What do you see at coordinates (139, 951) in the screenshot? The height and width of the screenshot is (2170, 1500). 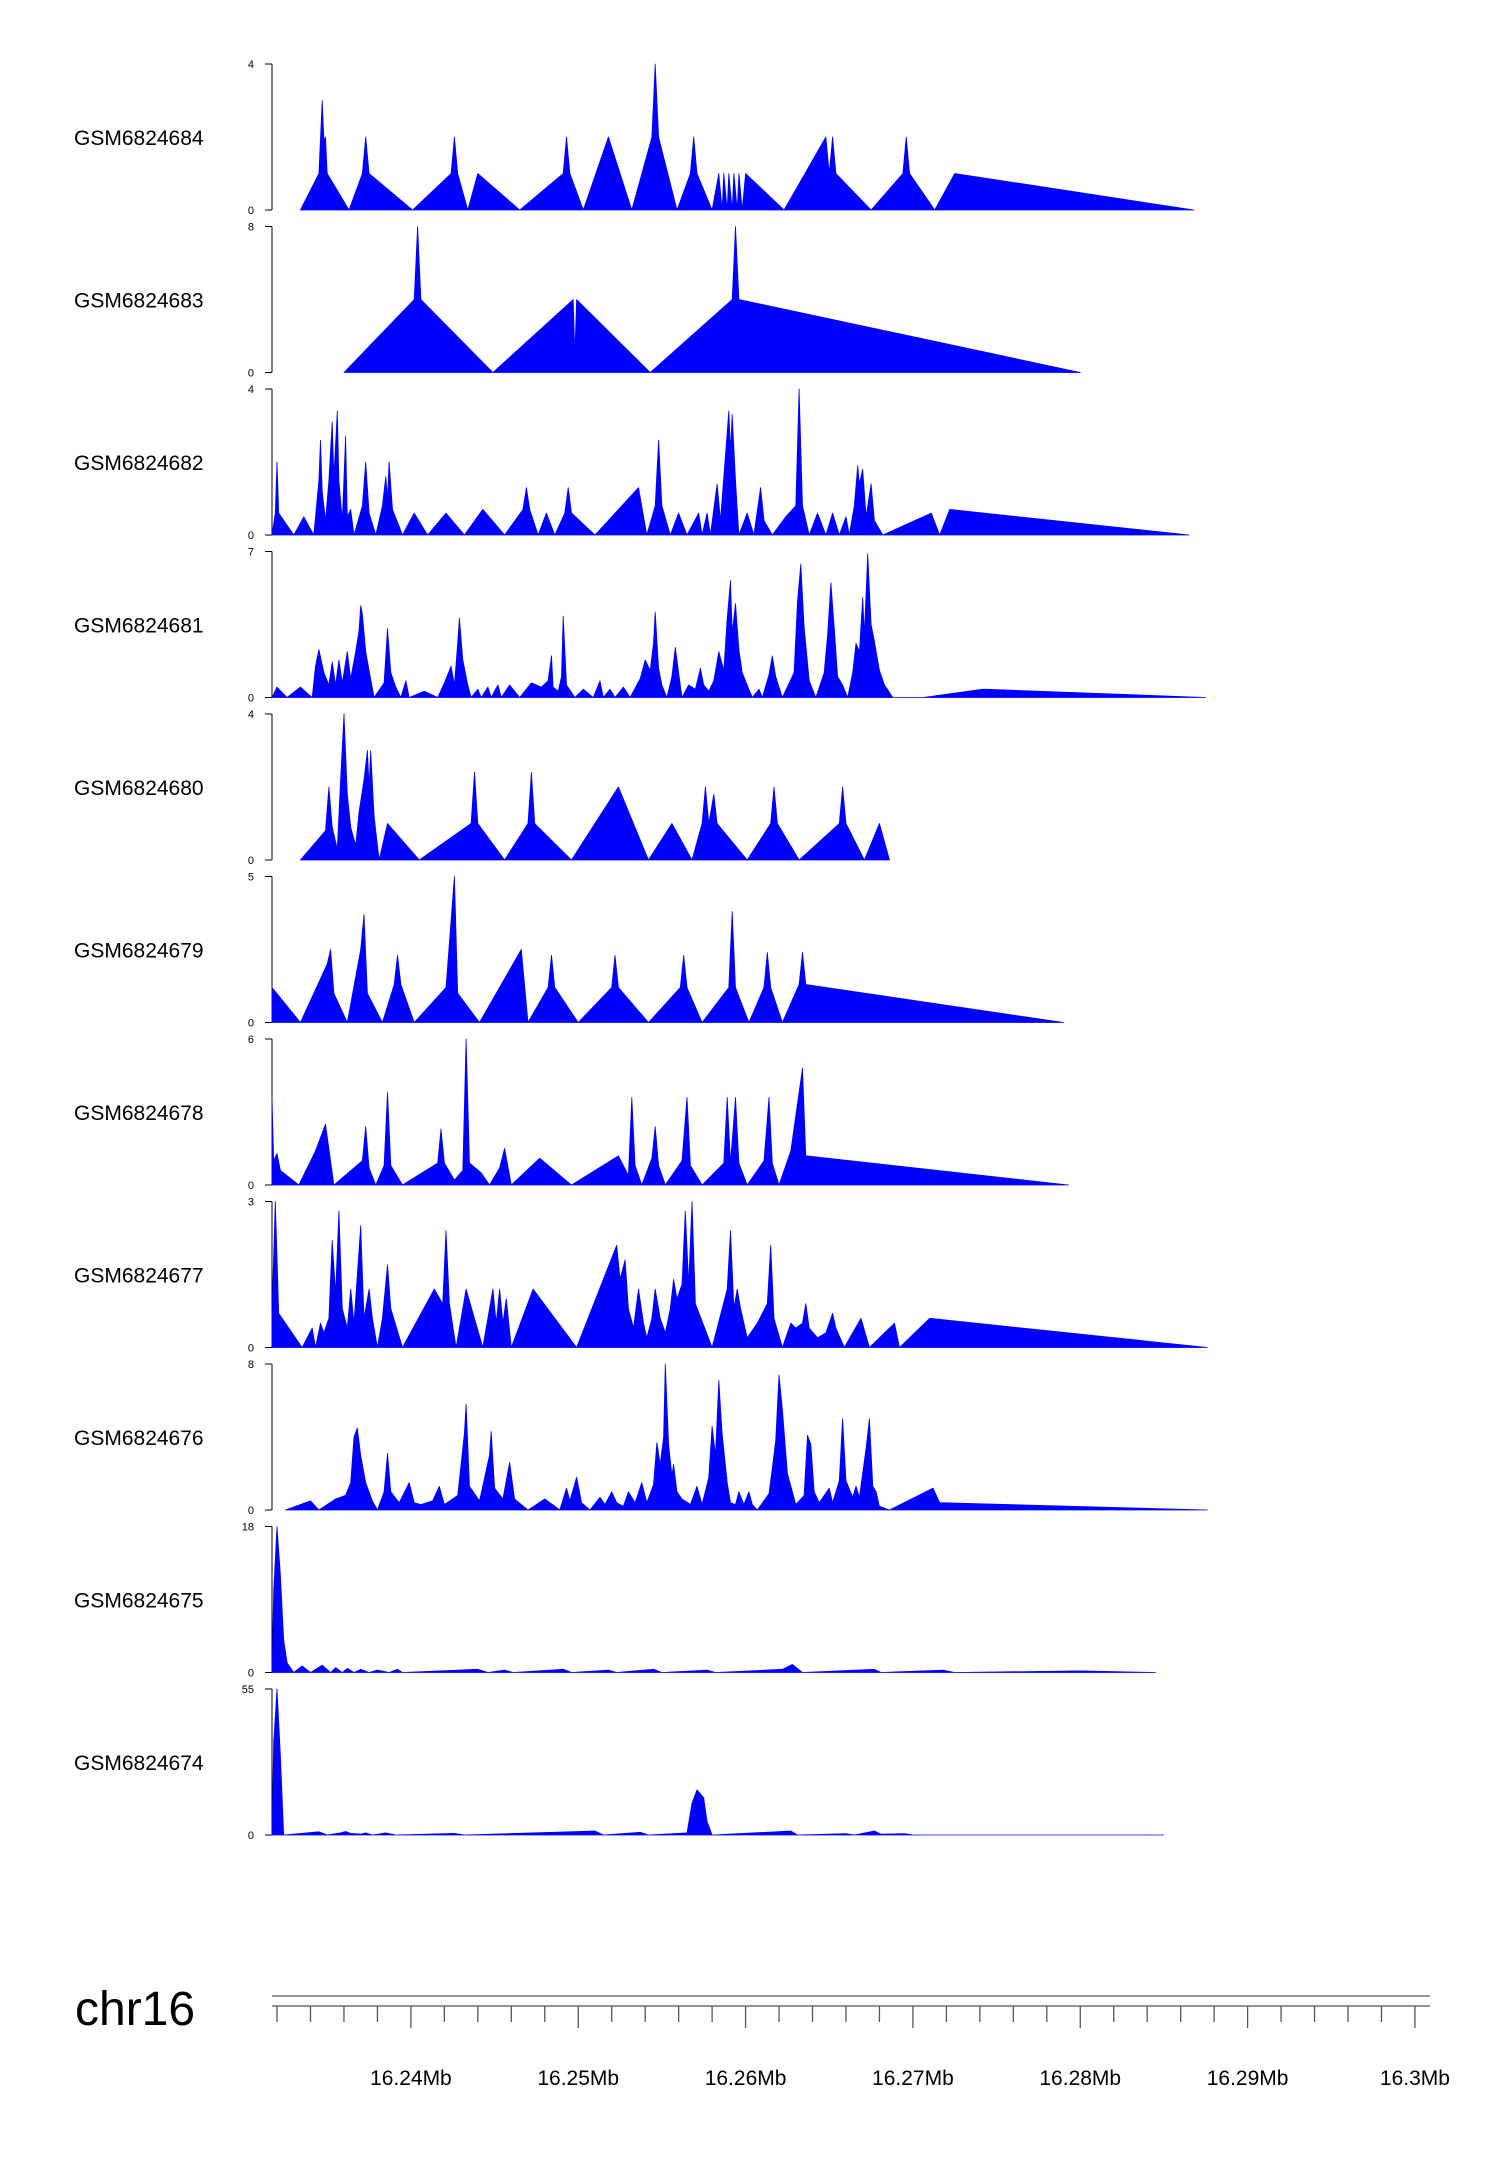 I see `track-label: GSM6824679` at bounding box center [139, 951].